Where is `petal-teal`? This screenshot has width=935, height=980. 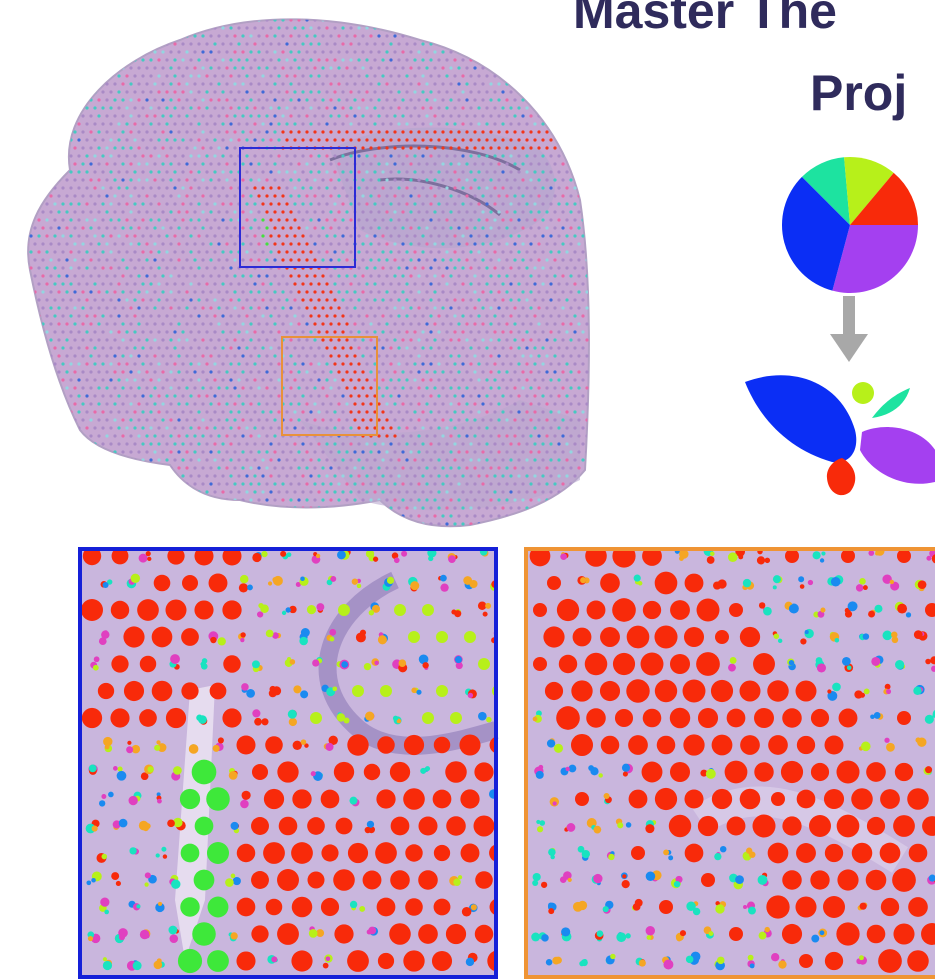 petal-teal is located at coordinates (891, 403).